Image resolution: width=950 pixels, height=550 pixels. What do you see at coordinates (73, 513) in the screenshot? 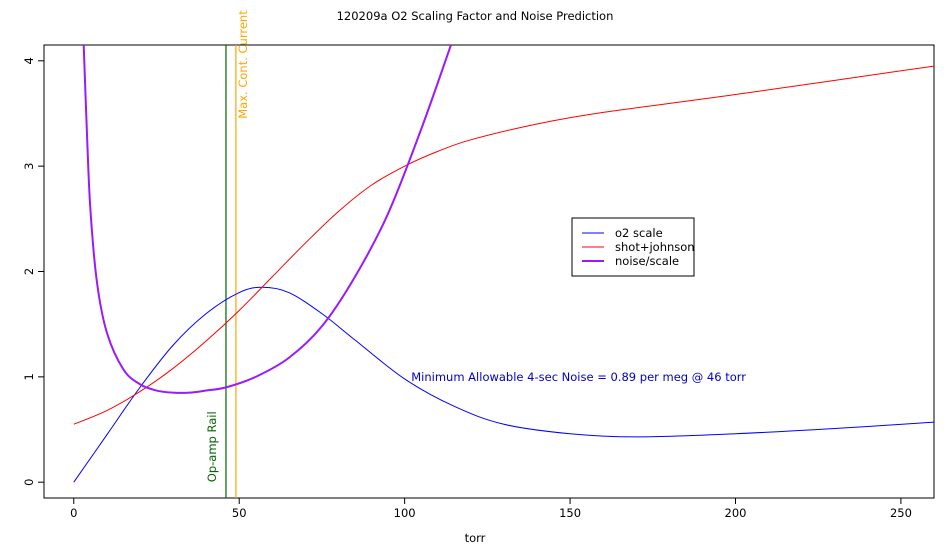
I see `x-tick-label: 0` at bounding box center [73, 513].